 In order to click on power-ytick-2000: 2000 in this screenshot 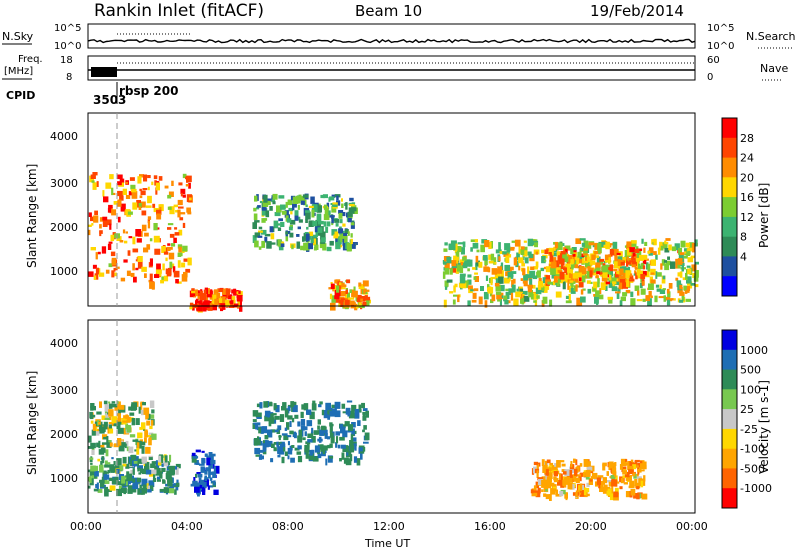, I will do `click(64, 227)`.